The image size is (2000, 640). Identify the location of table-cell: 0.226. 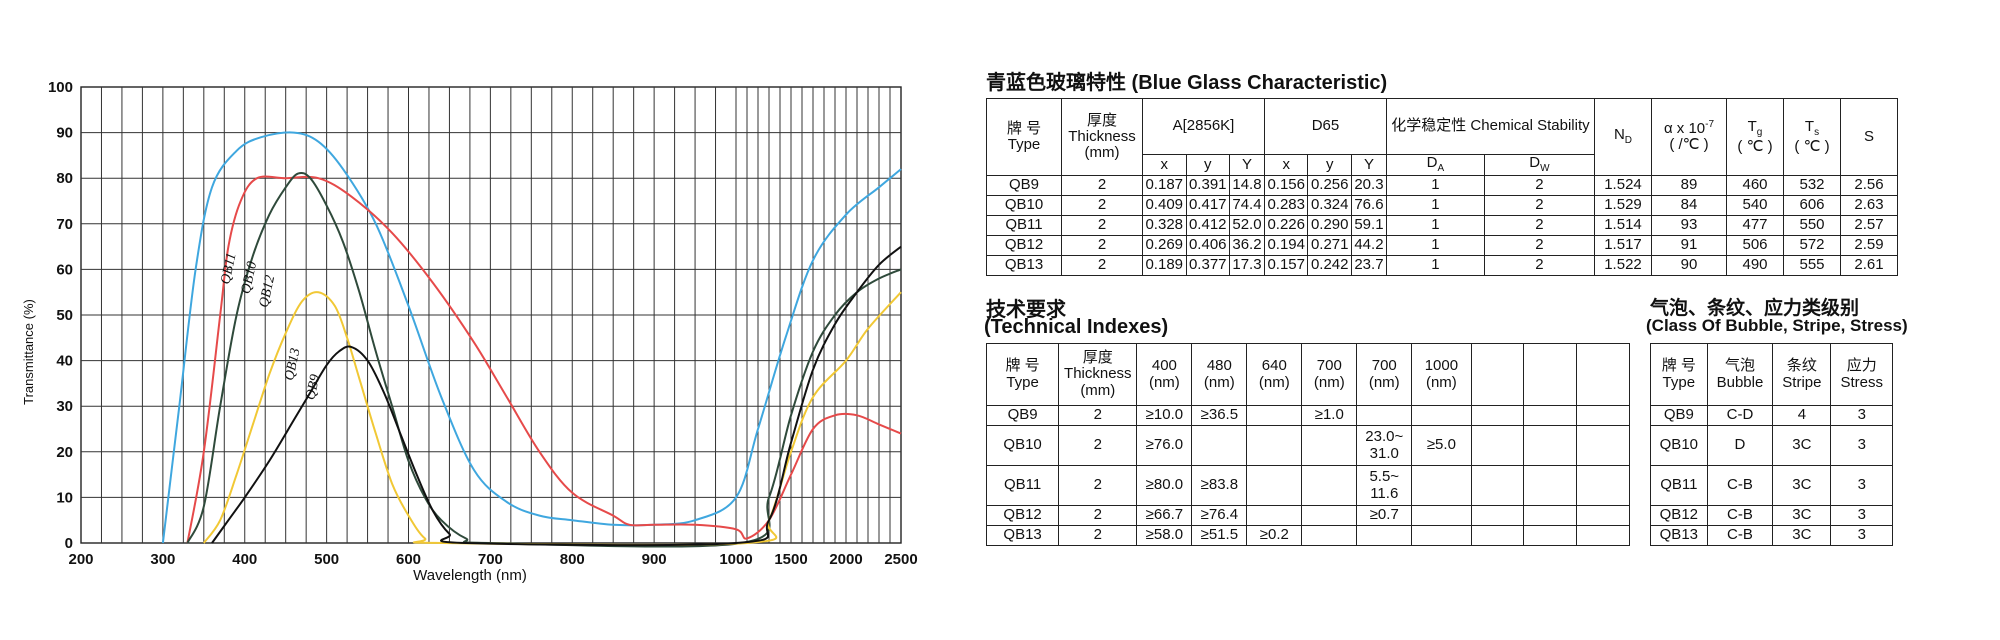
(1286, 225).